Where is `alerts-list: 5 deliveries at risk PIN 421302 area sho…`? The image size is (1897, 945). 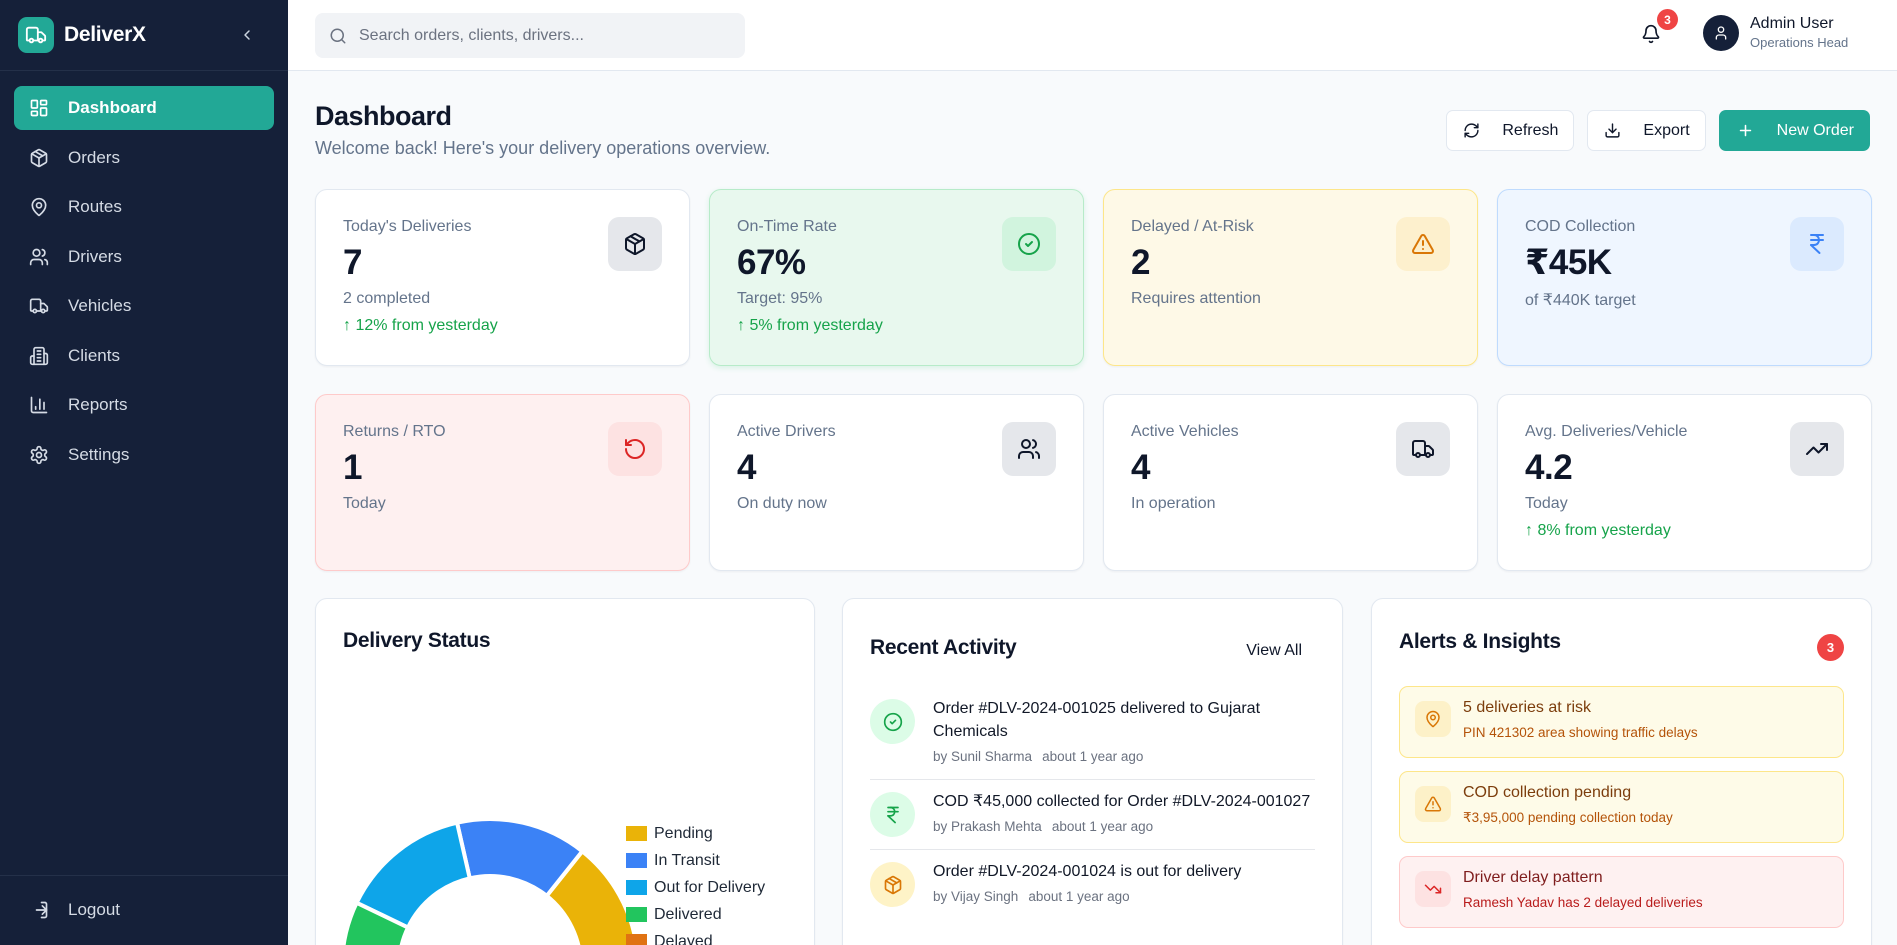
alerts-list: 5 deliveries at risk PIN 421302 area sho… is located at coordinates (1621, 813).